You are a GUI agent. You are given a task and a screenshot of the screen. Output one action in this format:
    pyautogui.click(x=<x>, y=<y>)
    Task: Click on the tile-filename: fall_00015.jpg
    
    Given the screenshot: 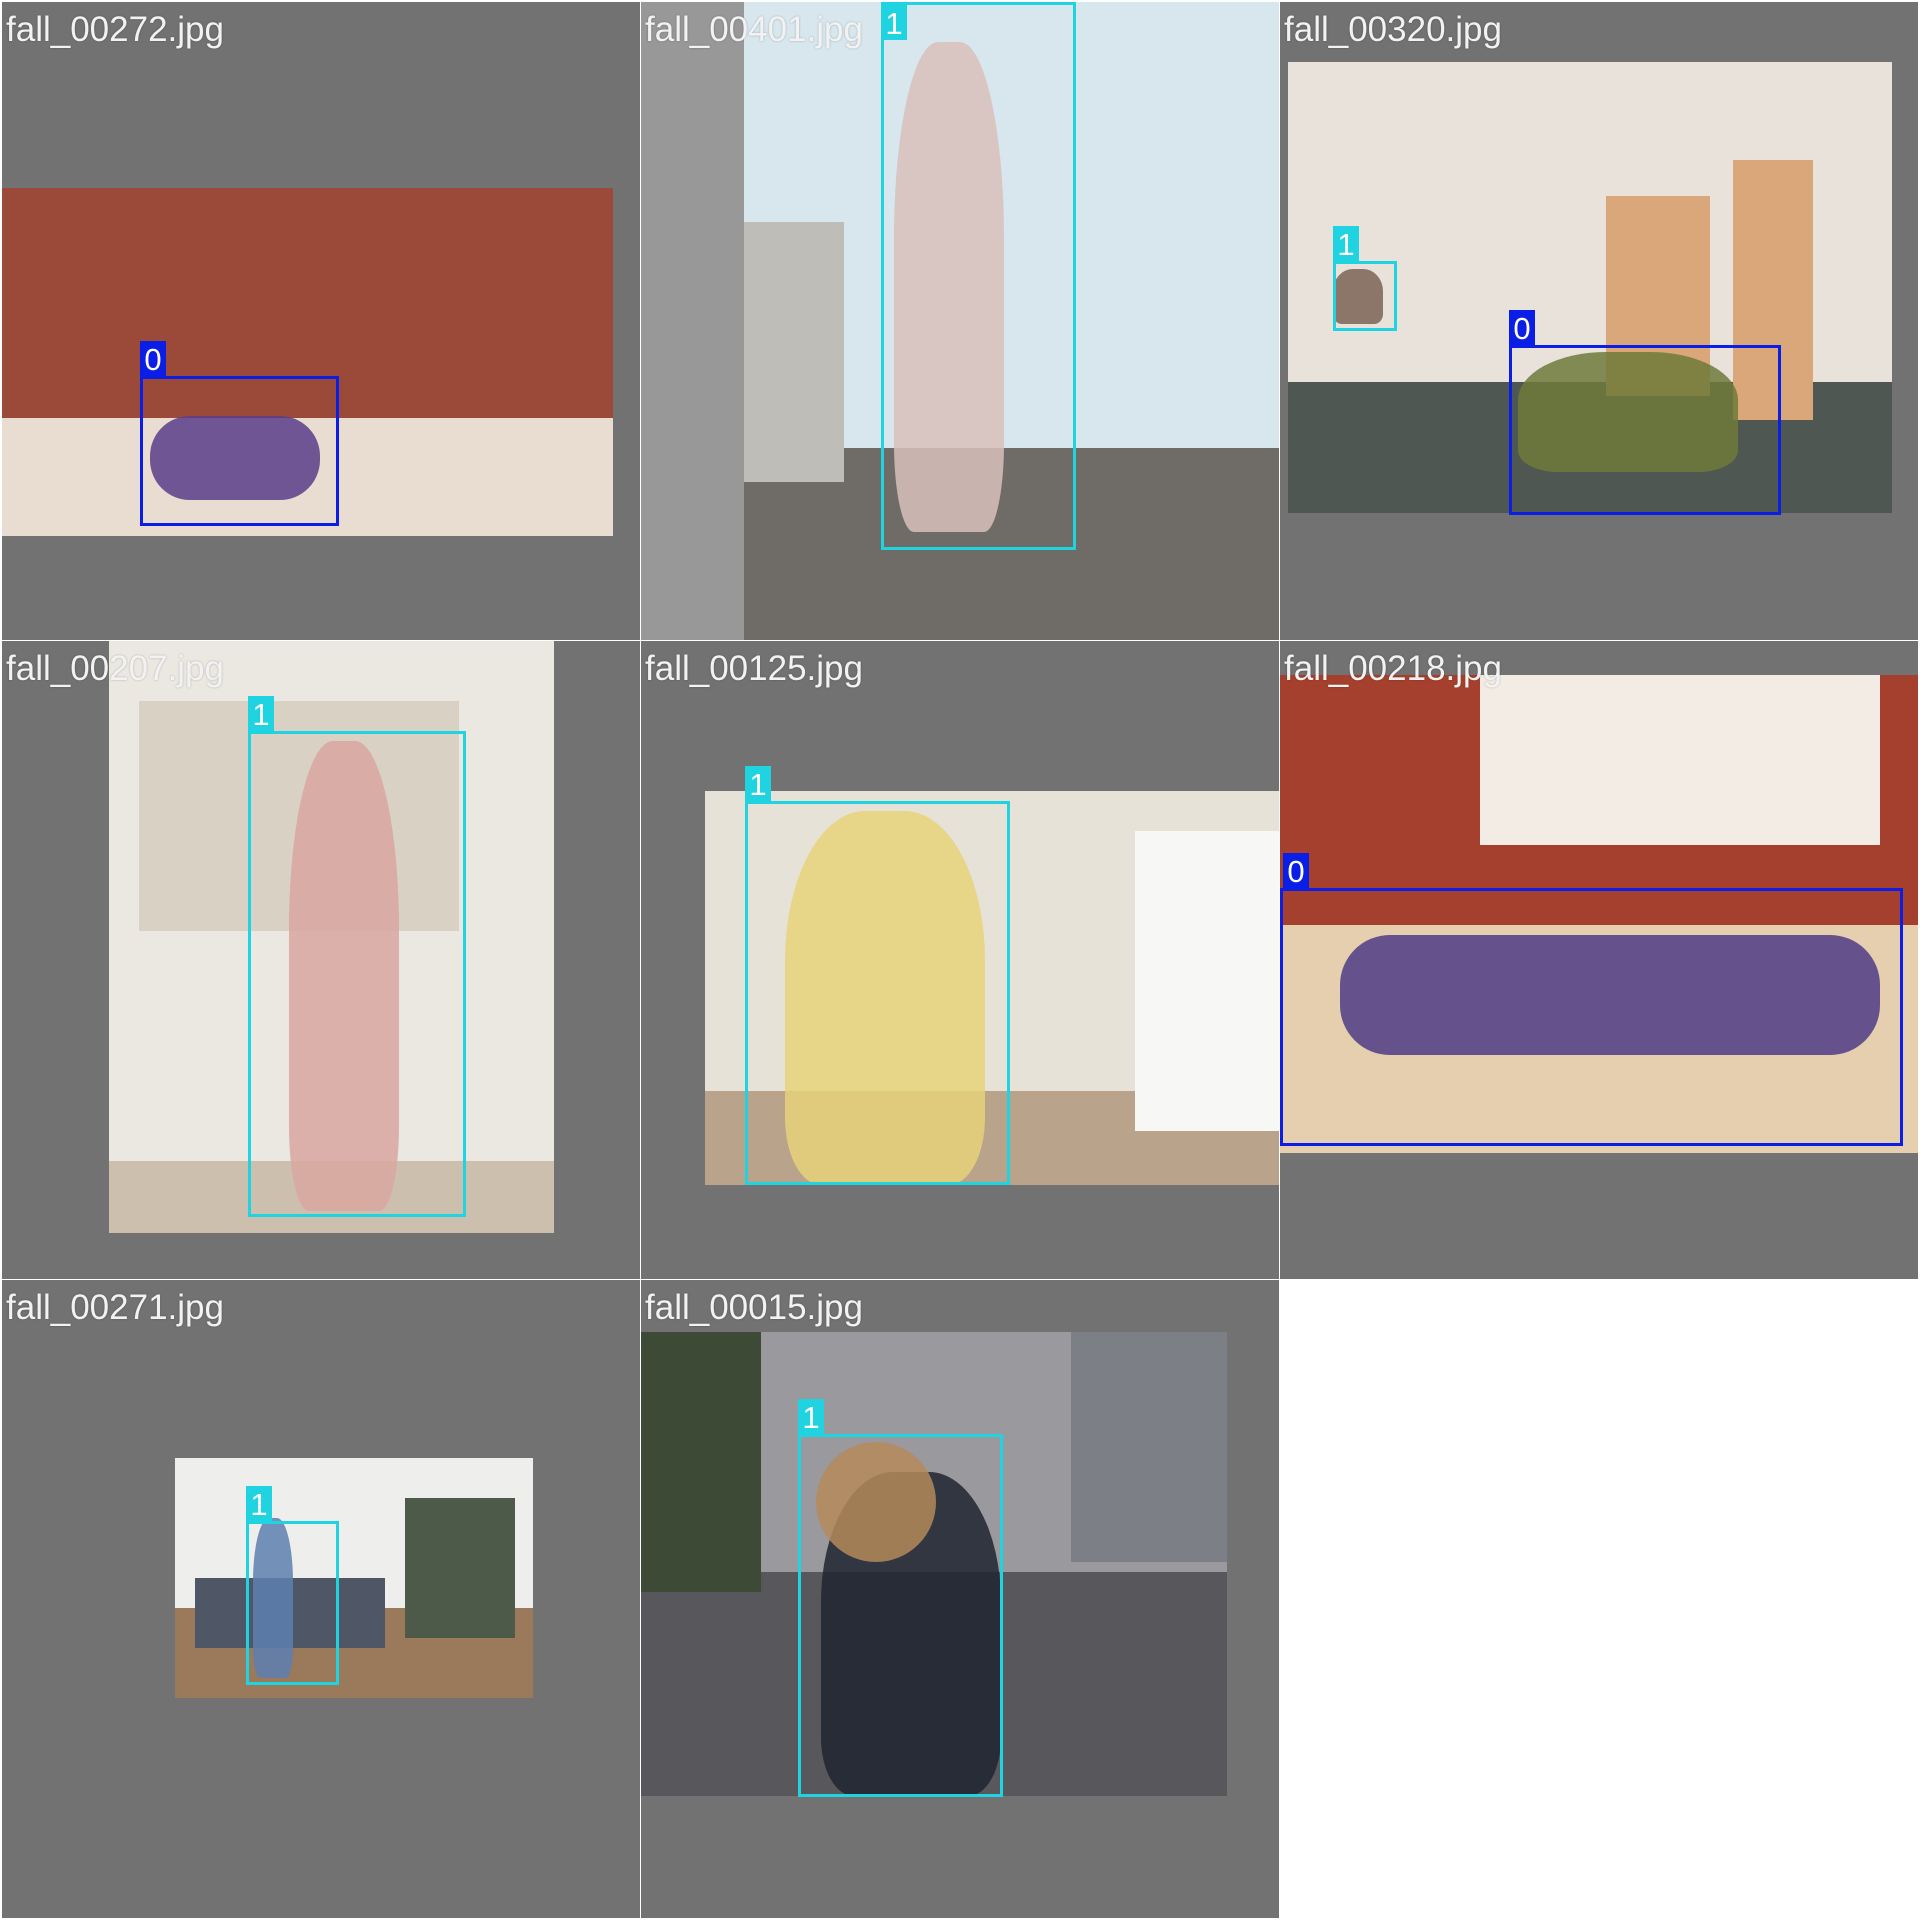 What is the action you would take?
    pyautogui.click(x=754, y=1307)
    